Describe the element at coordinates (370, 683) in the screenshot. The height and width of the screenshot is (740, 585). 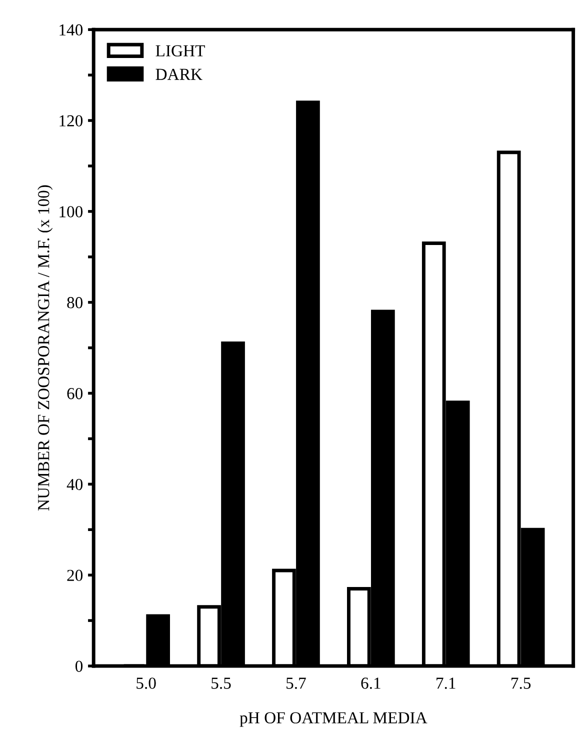
I see `x-tick-label: 6.1` at that location.